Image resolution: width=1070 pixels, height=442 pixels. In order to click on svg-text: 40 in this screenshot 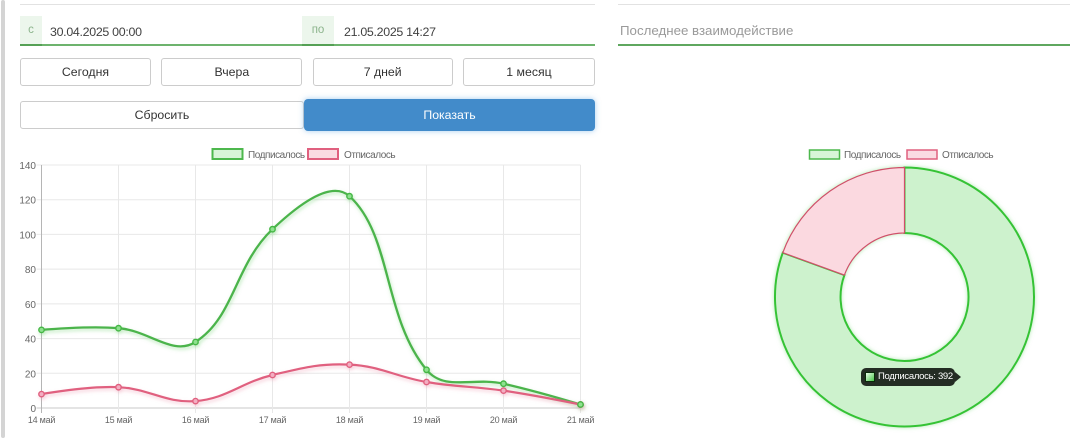, I will do `click(31, 340)`.